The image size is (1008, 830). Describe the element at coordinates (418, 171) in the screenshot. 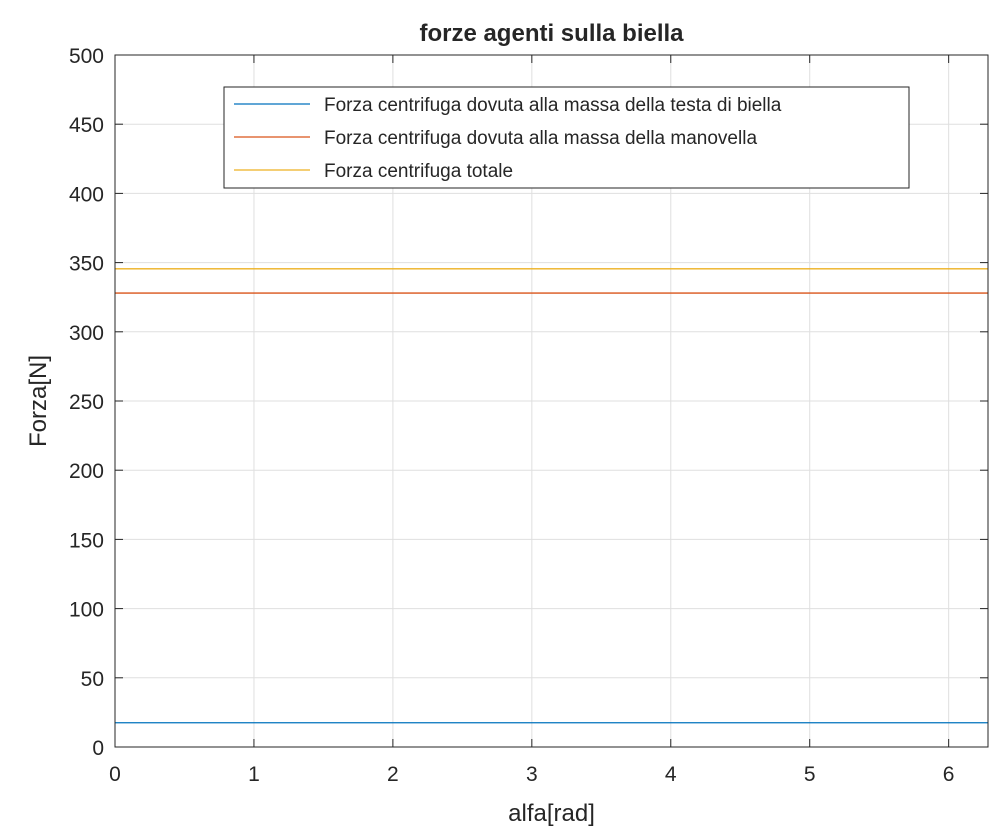

I see `legend-label: Forza centrifuga totale` at that location.